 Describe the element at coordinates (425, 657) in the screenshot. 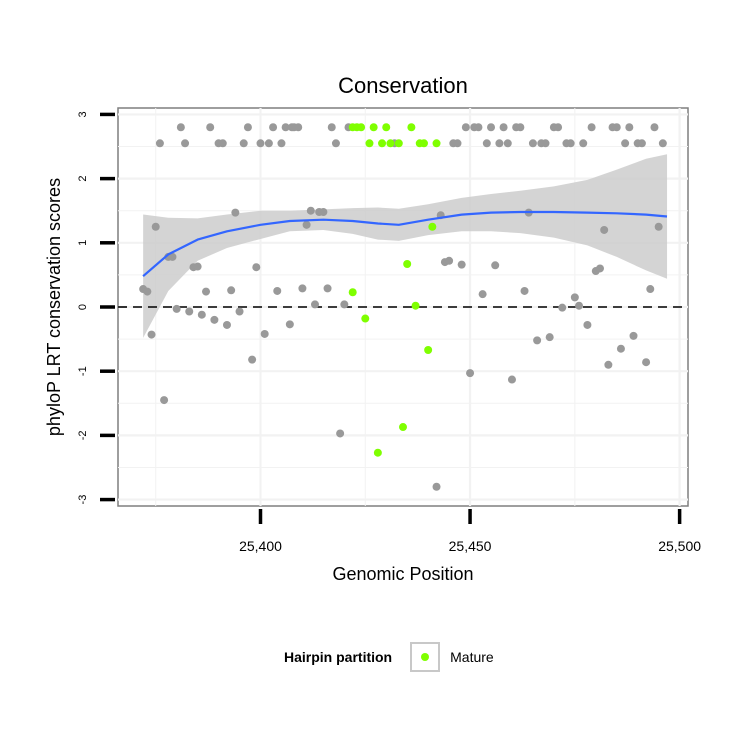

I see `legend-dot-mature` at that location.